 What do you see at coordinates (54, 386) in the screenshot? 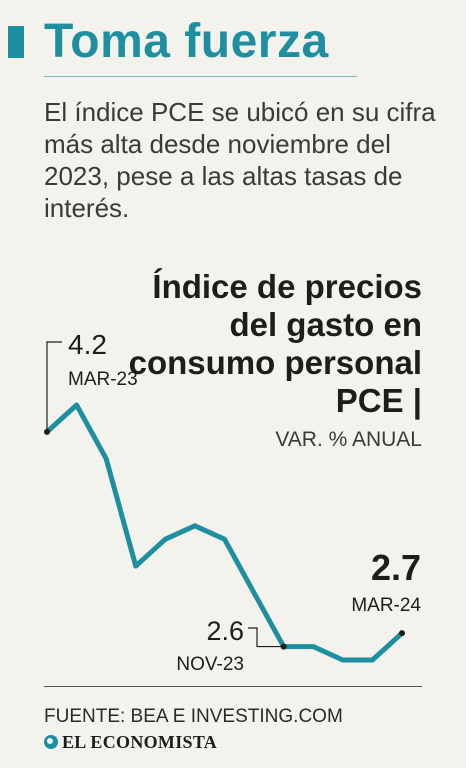
I see `leader-start` at bounding box center [54, 386].